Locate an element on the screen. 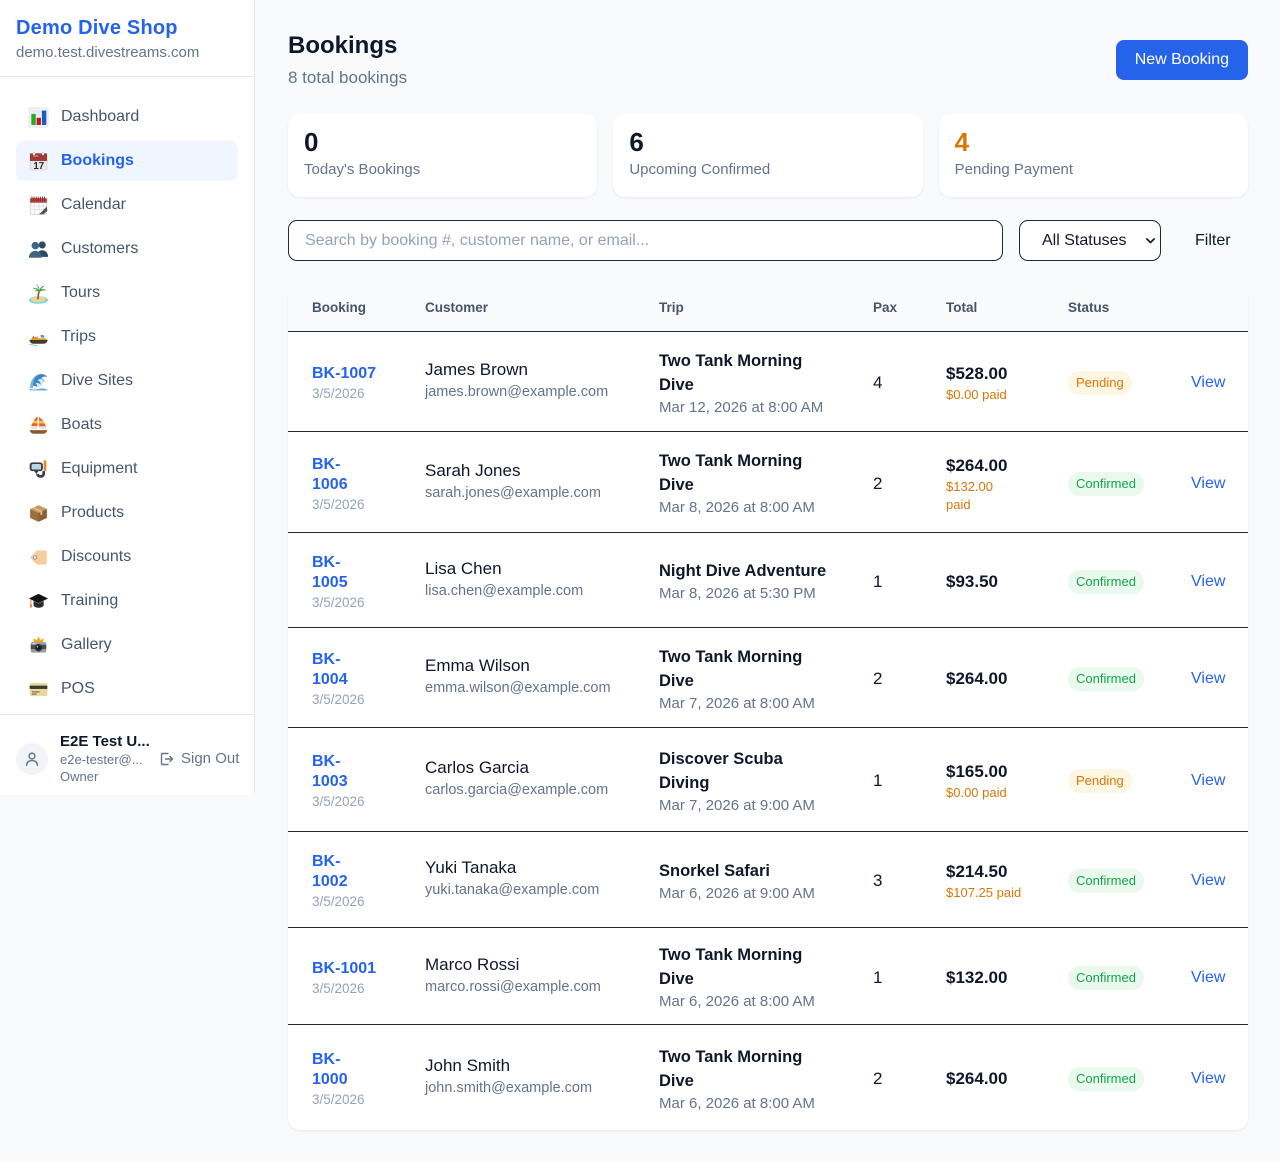 The width and height of the screenshot is (1280, 1162). svg-text: 17 is located at coordinates (38, 165).